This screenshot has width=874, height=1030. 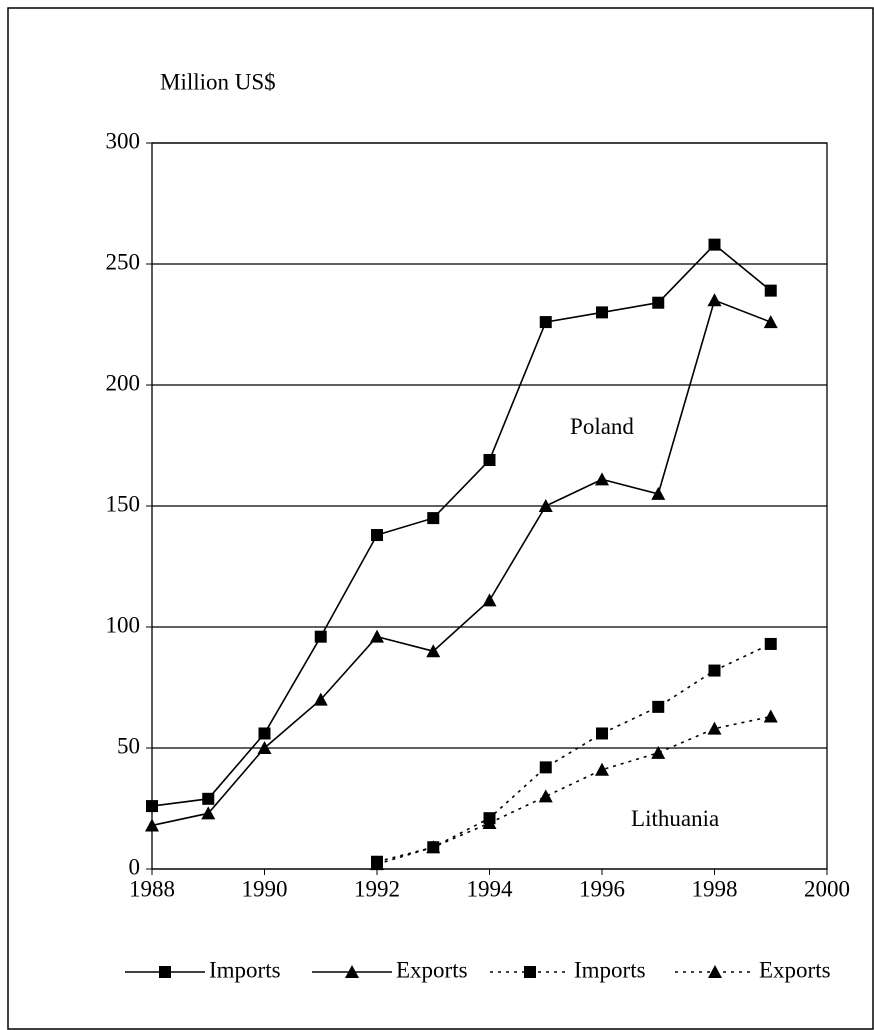 What do you see at coordinates (827, 888) in the screenshot?
I see `x-tick-label: 2000` at bounding box center [827, 888].